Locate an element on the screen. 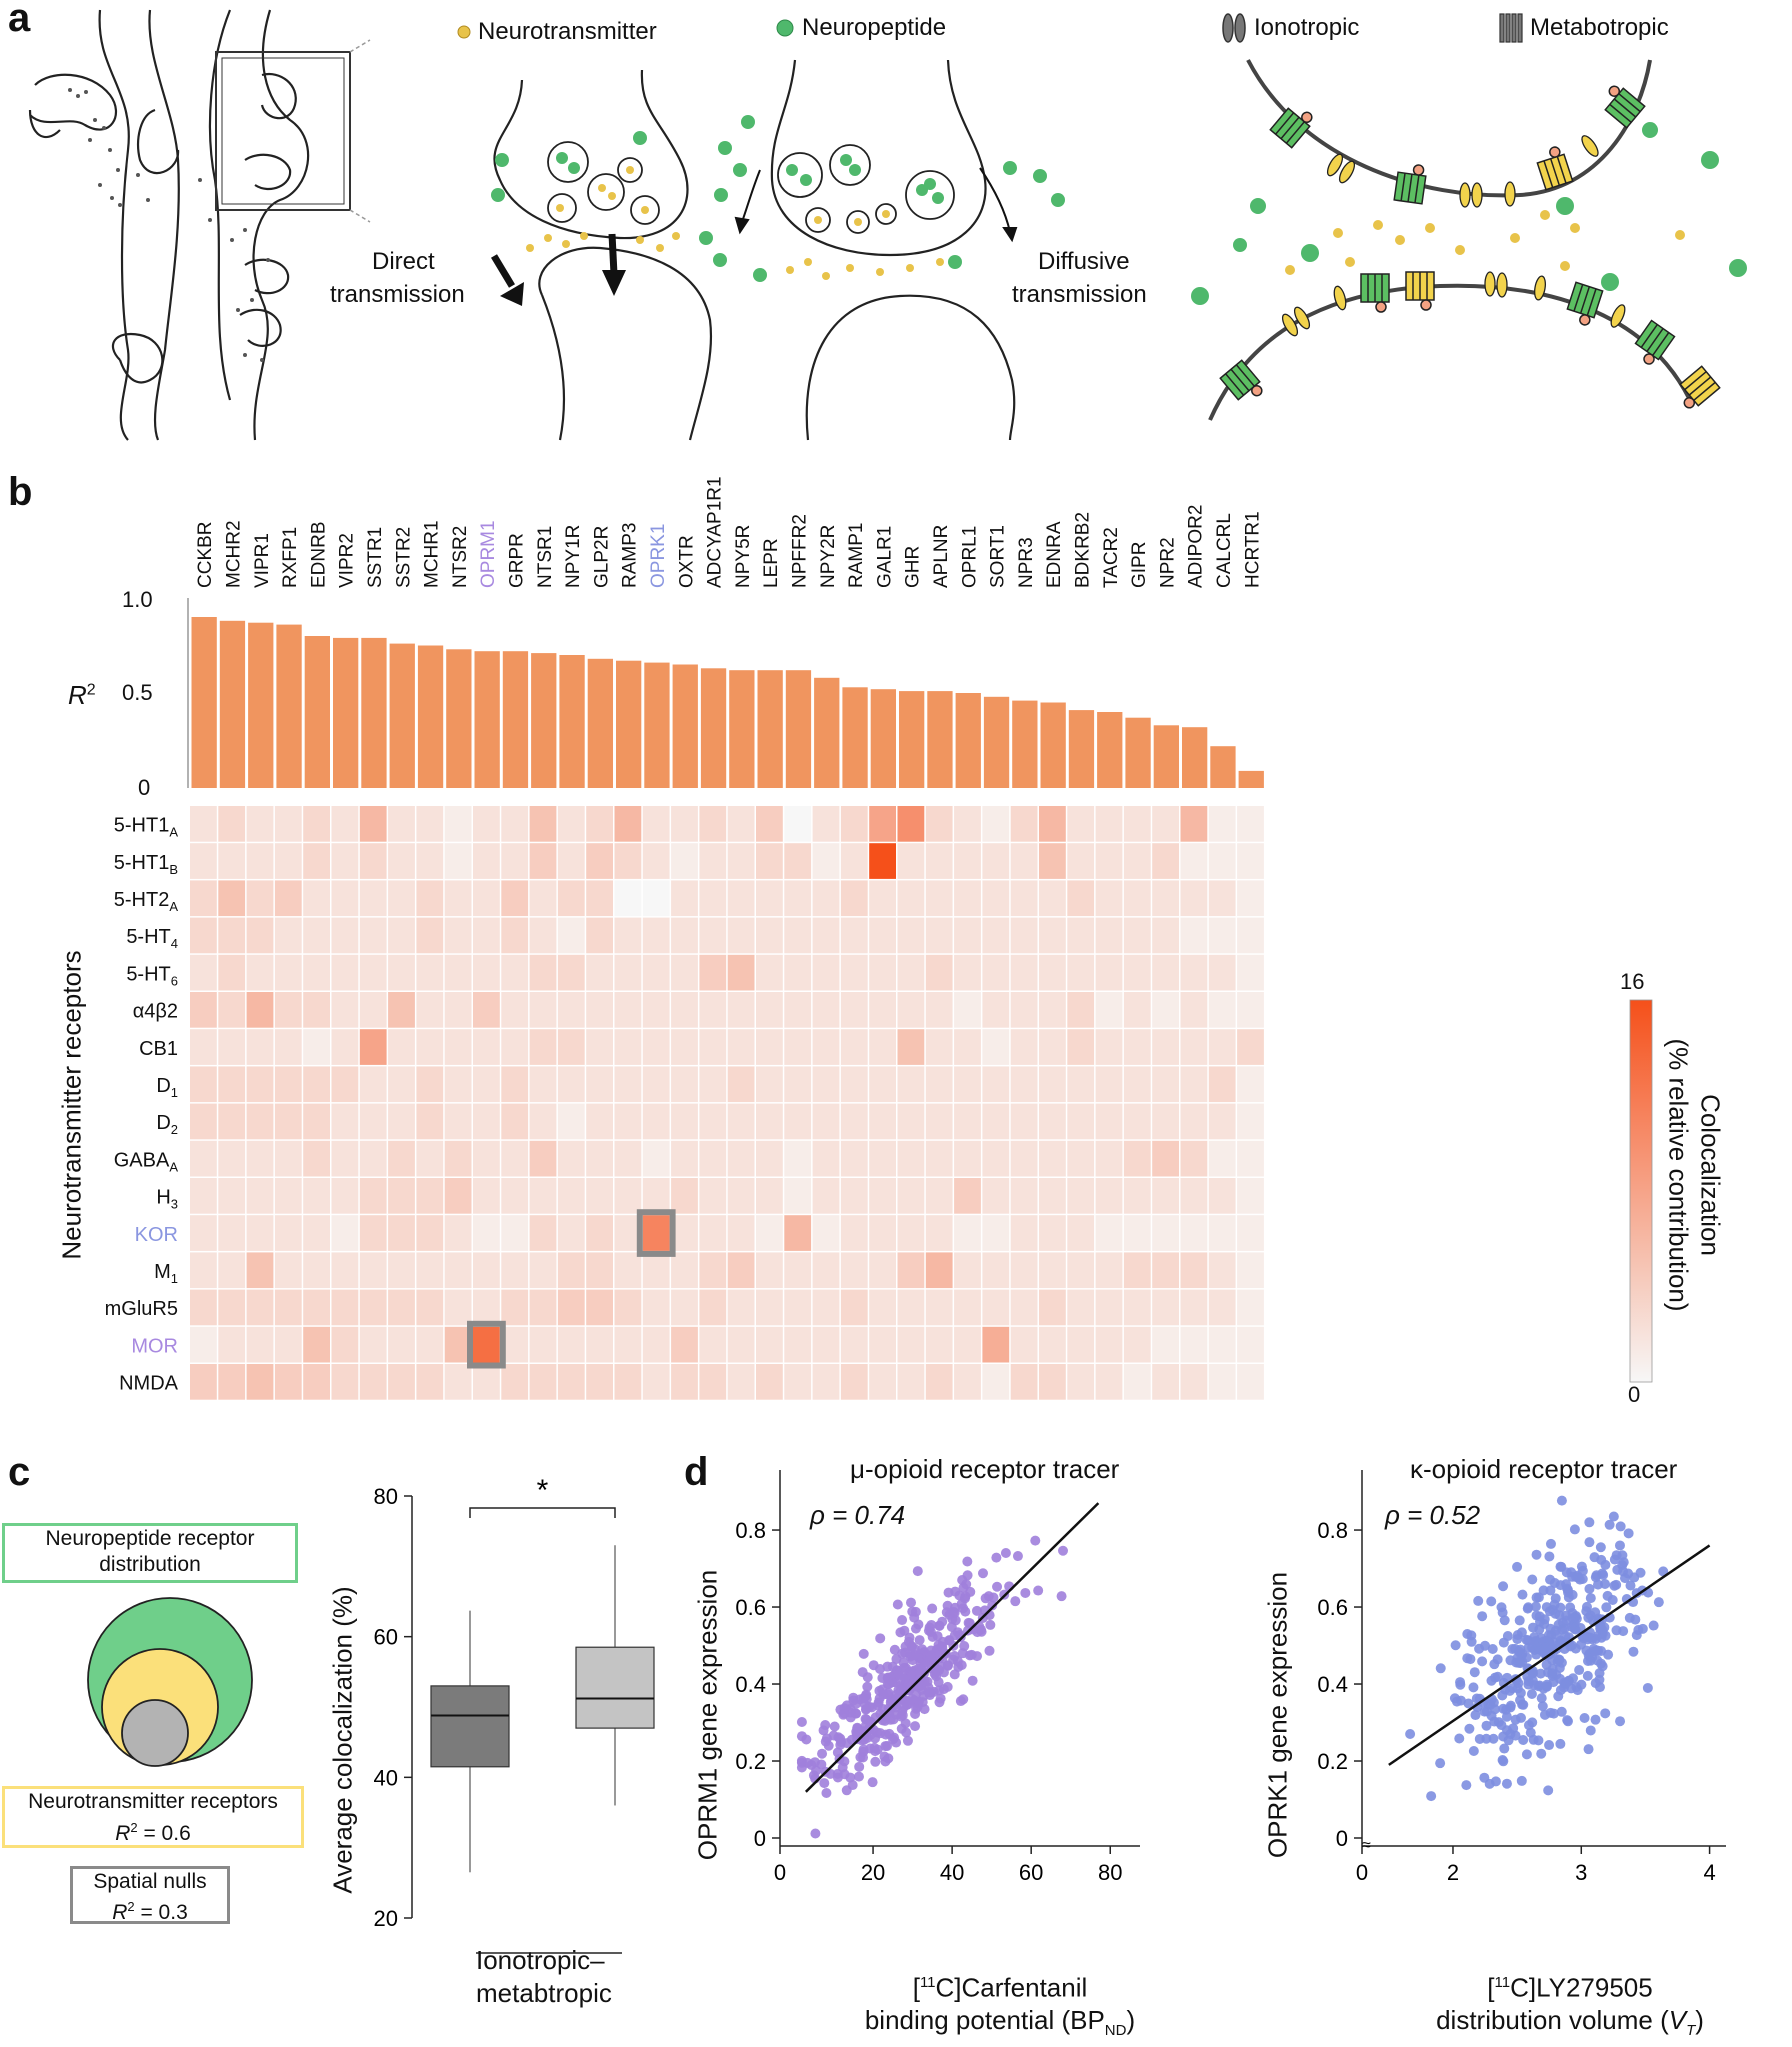 Image resolution: width=1792 pixels, height=2047 pixels. heat-cell-kor-npr3 is located at coordinates (1024, 1233).